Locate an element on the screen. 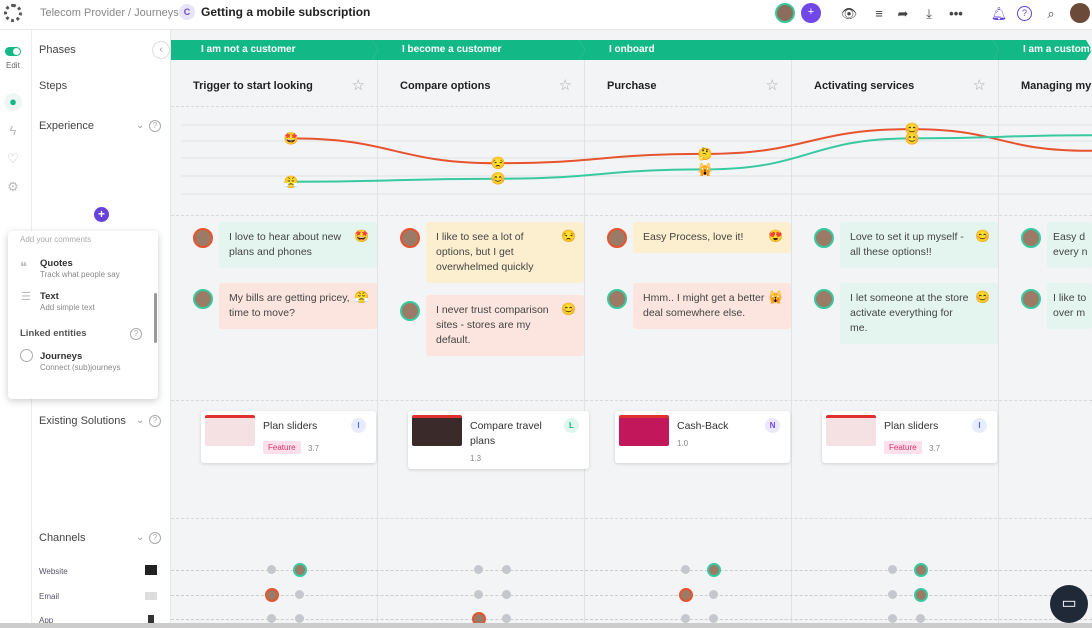  phase-0: I am not a customer is located at coordinates (274, 50).